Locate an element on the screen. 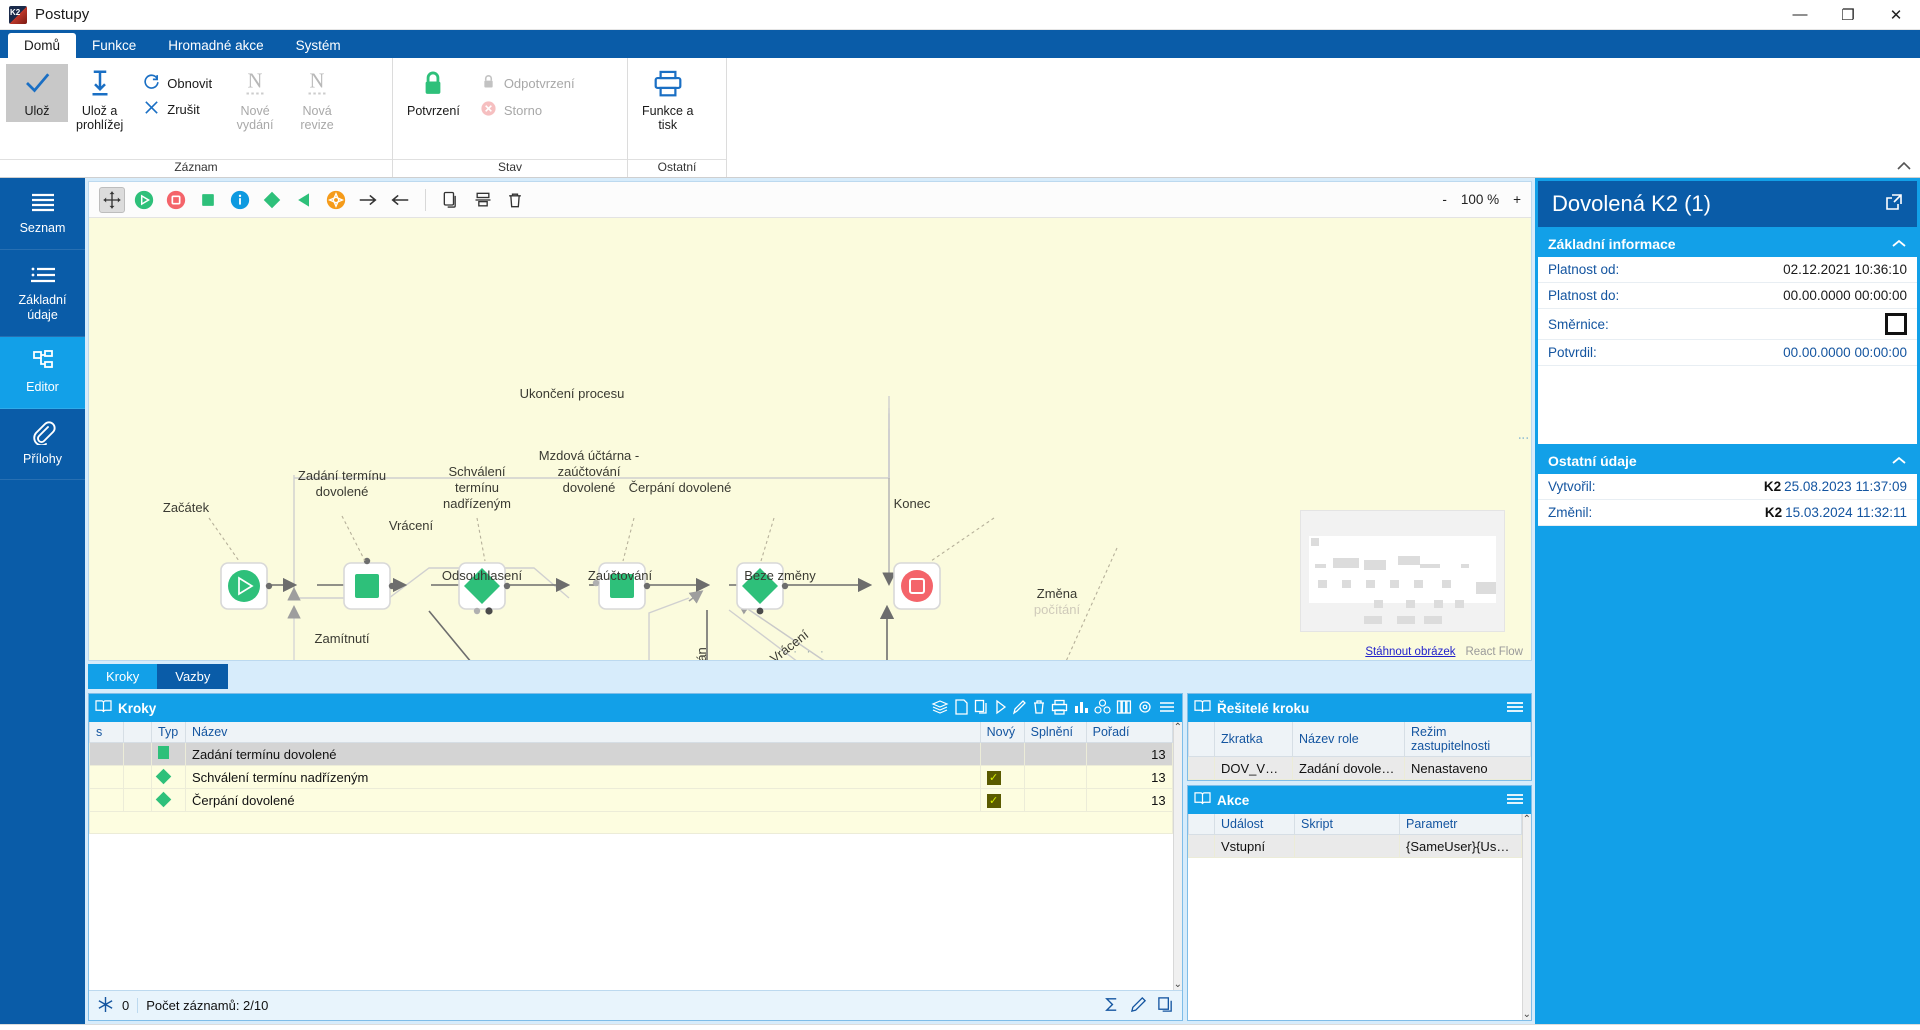  zoom-out-button: - is located at coordinates (1444, 199).